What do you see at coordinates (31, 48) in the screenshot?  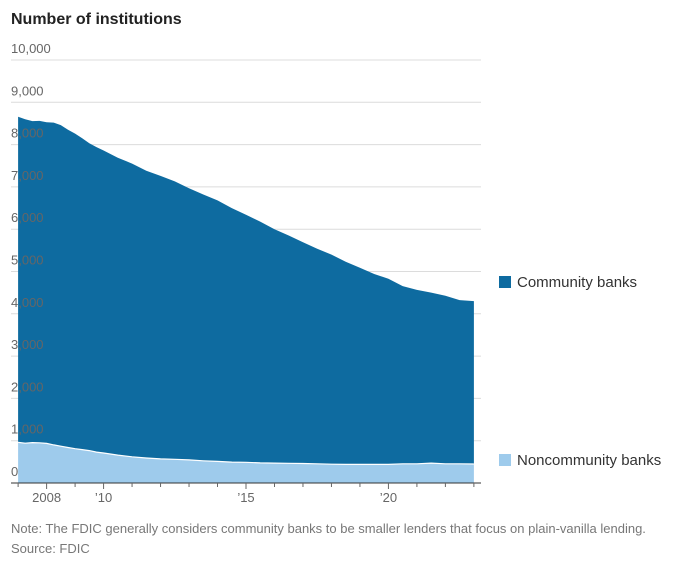 I see `y-tick-label: 10,000` at bounding box center [31, 48].